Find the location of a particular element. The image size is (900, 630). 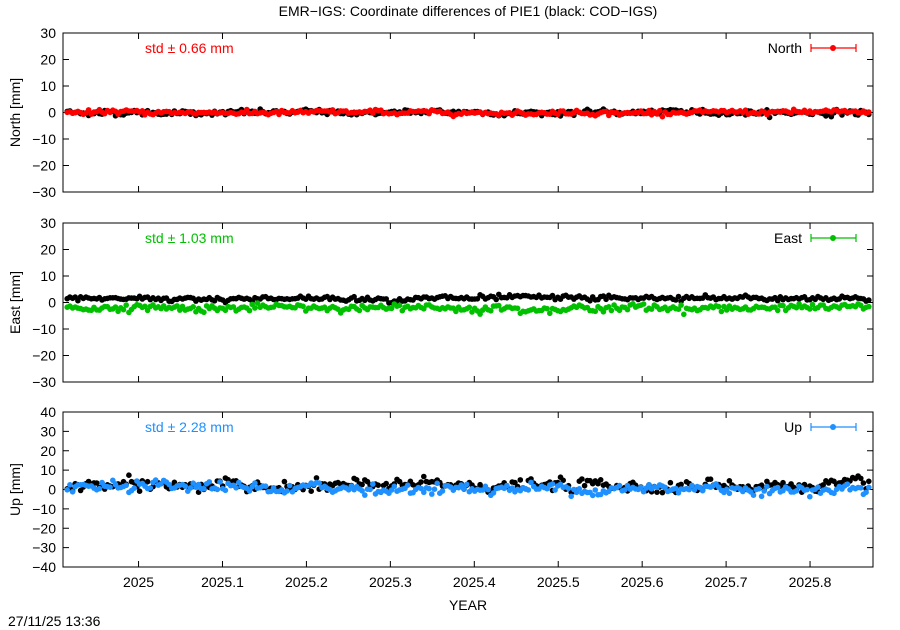

x-tick-label: 2025.1 is located at coordinates (222, 582).